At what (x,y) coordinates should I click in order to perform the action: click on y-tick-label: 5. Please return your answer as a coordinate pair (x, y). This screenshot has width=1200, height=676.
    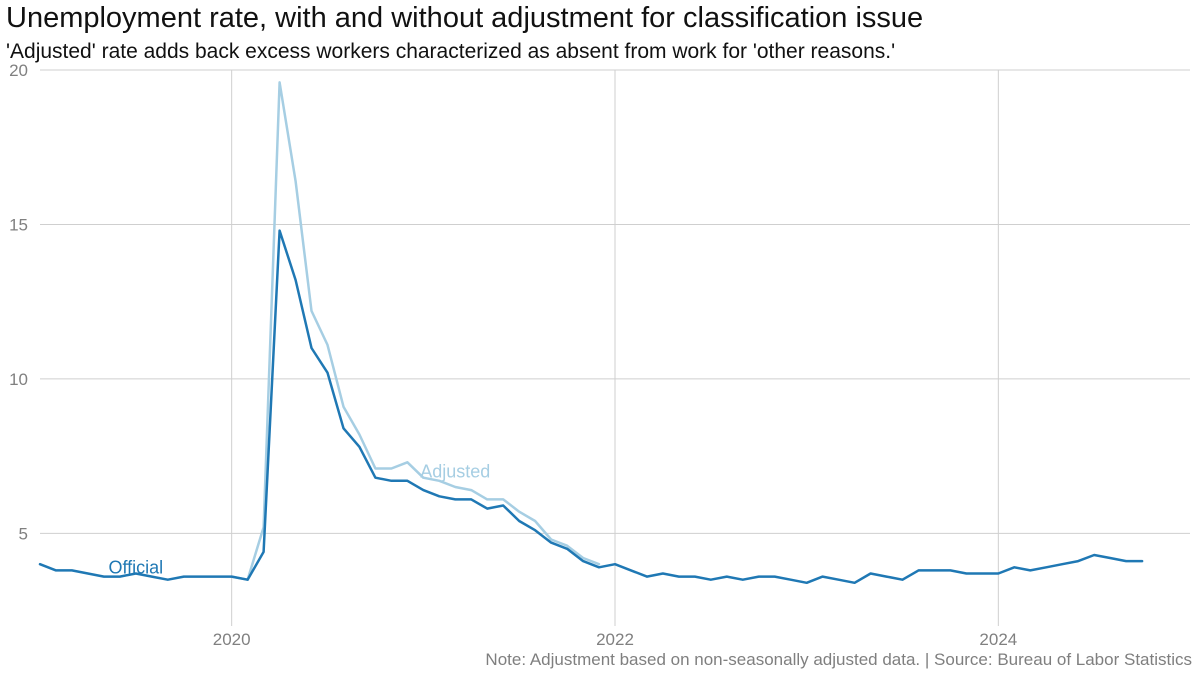
    Looking at the image, I should click on (23, 533).